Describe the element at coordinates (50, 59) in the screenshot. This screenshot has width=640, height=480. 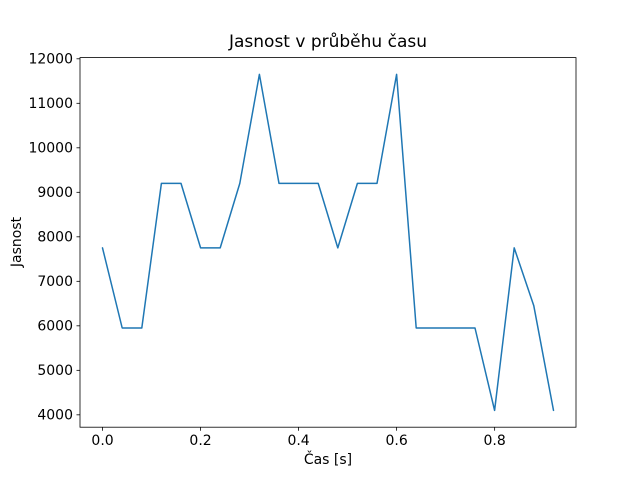
I see `y-tick-label: 12000` at that location.